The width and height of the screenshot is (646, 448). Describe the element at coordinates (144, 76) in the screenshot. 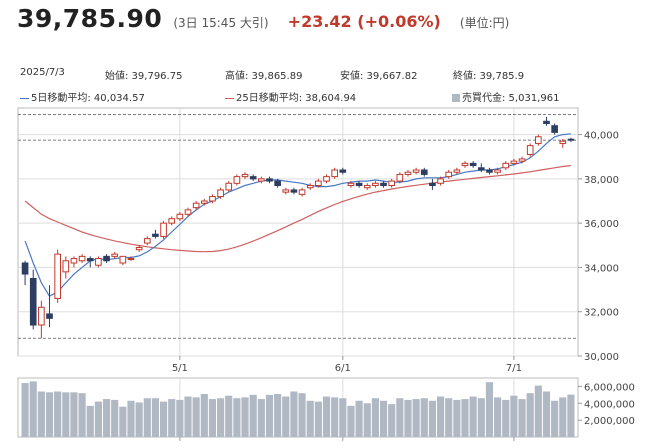

I see `stats-open: 始値: 39,796.75` at that location.